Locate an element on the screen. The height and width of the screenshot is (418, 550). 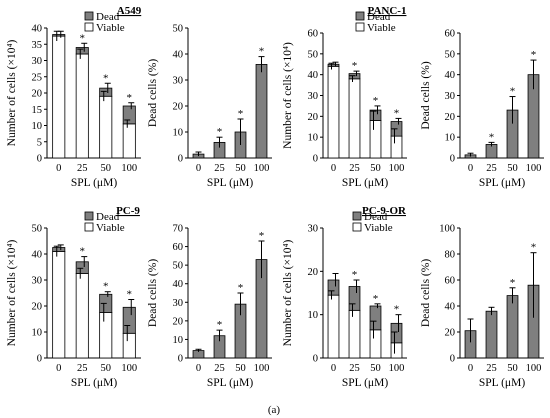
y-tick-label: 15 is located at coordinates (37, 110).